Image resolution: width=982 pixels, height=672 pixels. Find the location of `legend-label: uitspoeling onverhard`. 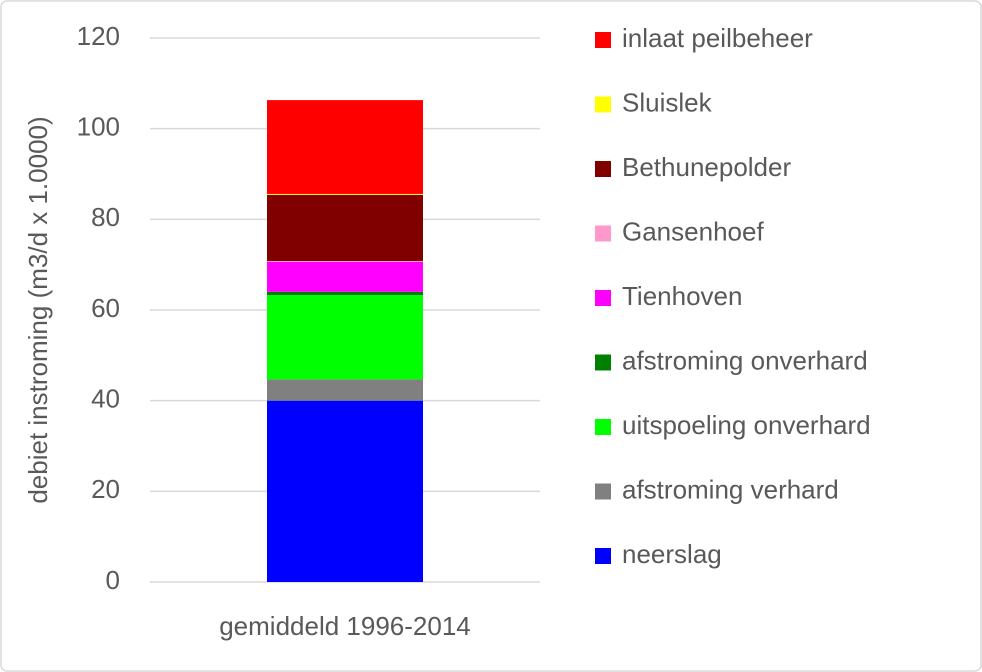

legend-label: uitspoeling onverhard is located at coordinates (746, 425).